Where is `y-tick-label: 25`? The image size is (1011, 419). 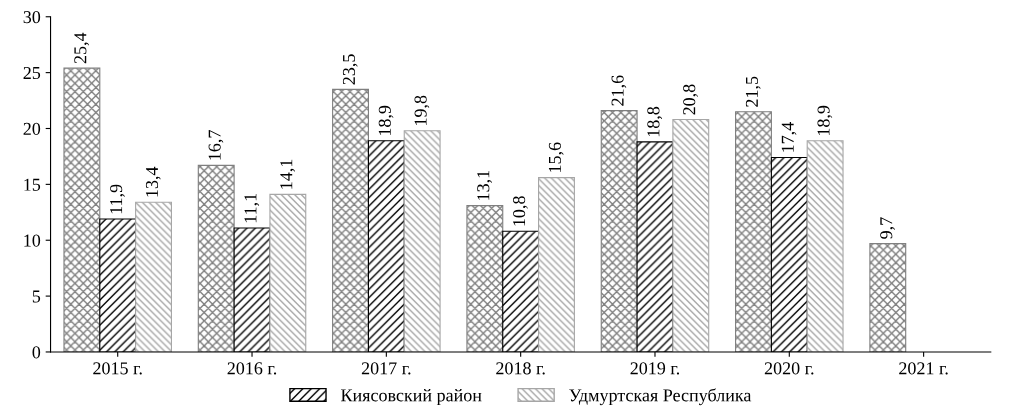 y-tick-label: 25 is located at coordinates (32, 73).